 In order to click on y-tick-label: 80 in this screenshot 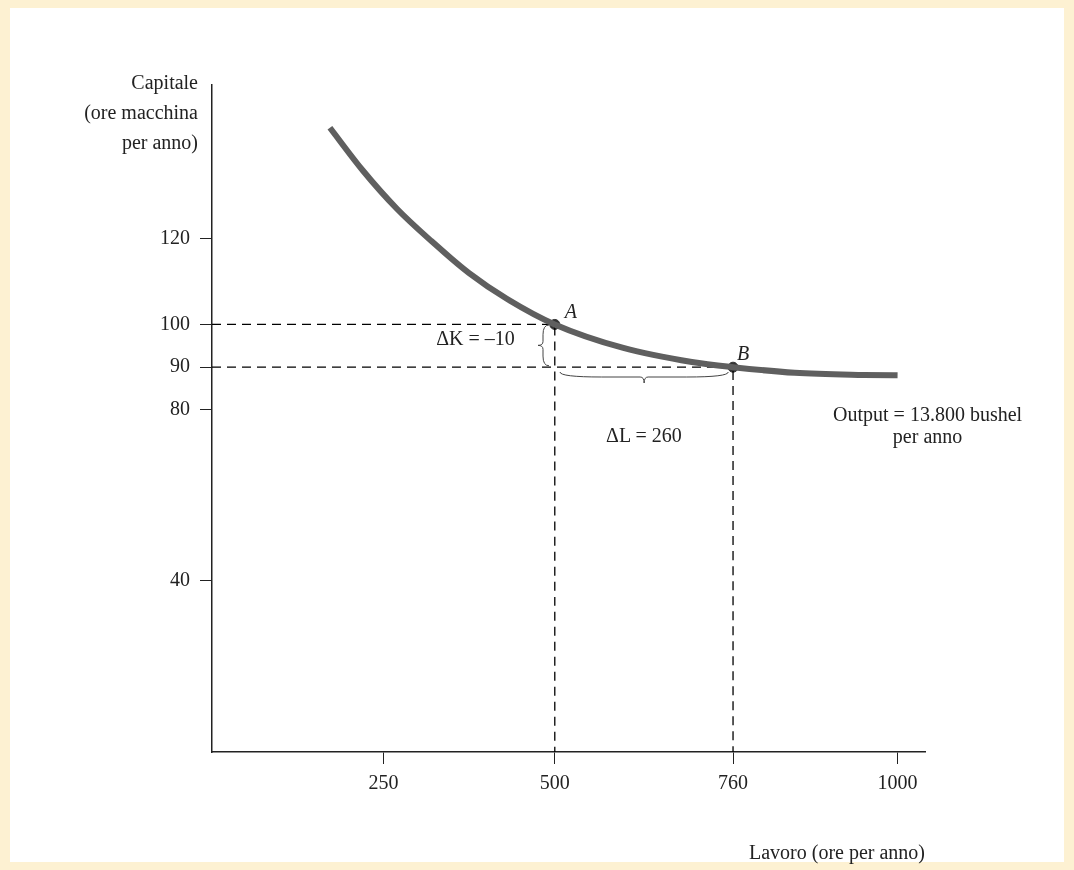, I will do `click(180, 408)`.